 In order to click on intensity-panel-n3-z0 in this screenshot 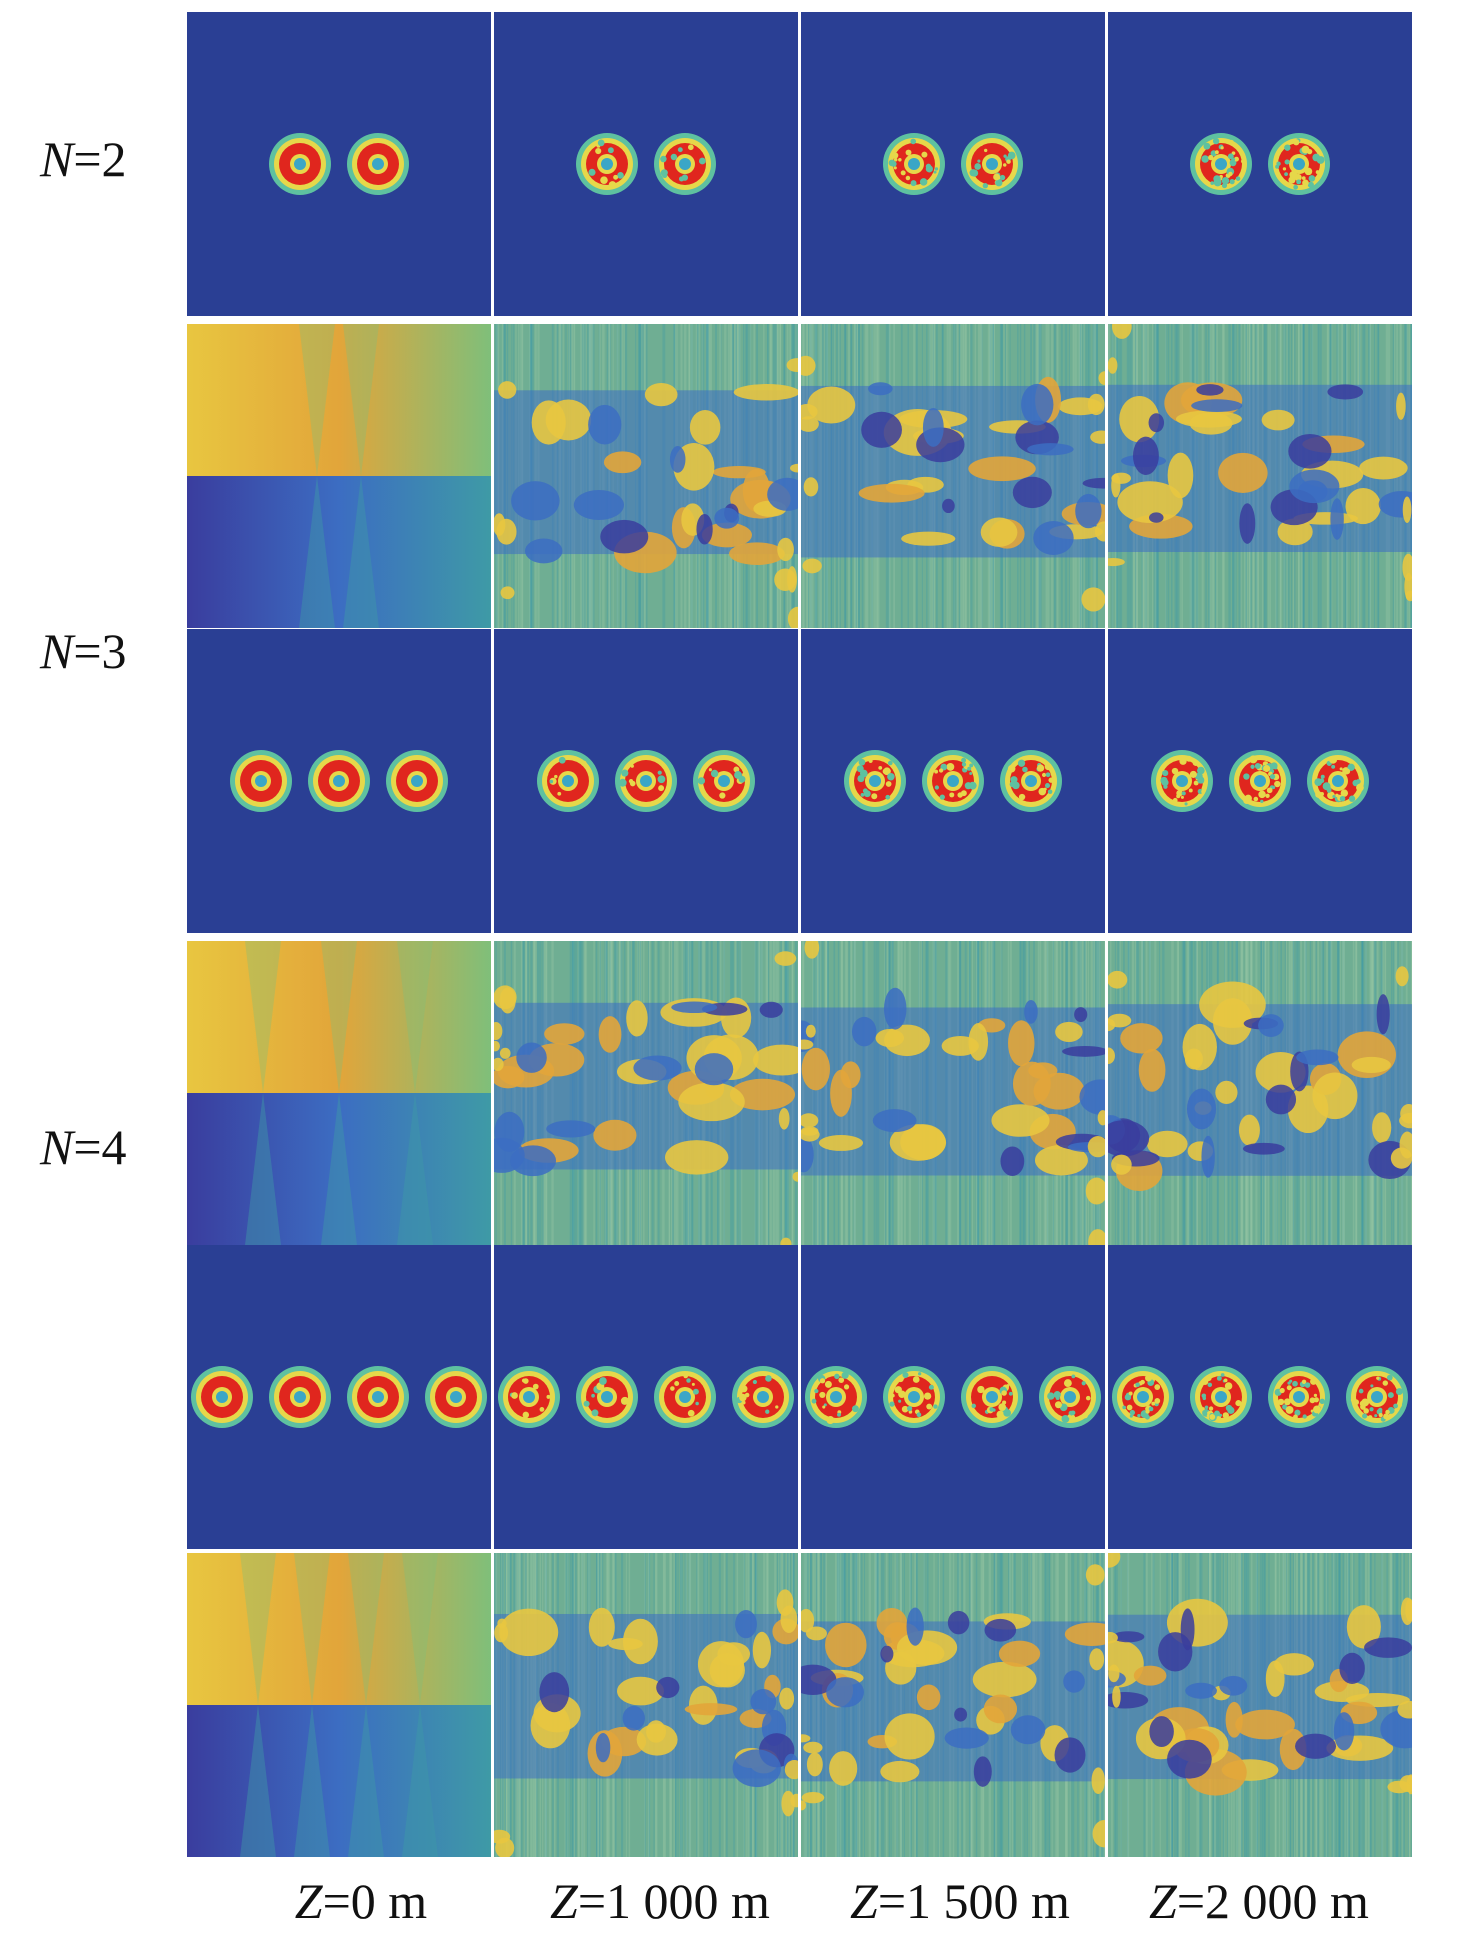, I will do `click(339, 781)`.